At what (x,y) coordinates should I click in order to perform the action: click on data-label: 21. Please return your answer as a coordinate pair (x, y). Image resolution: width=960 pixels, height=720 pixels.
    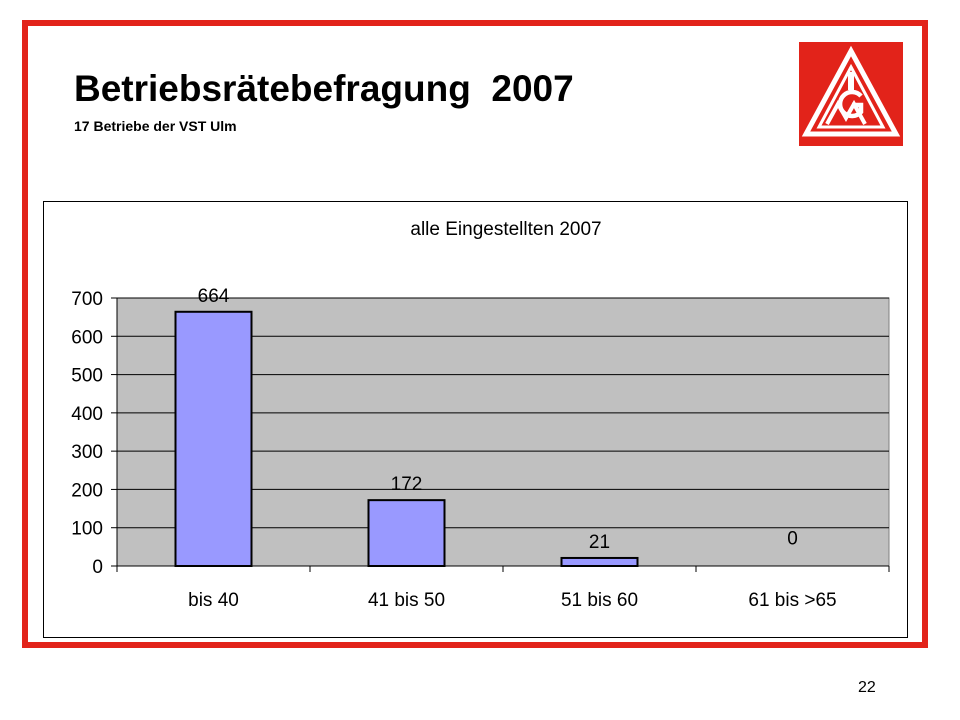
    Looking at the image, I should click on (599, 542).